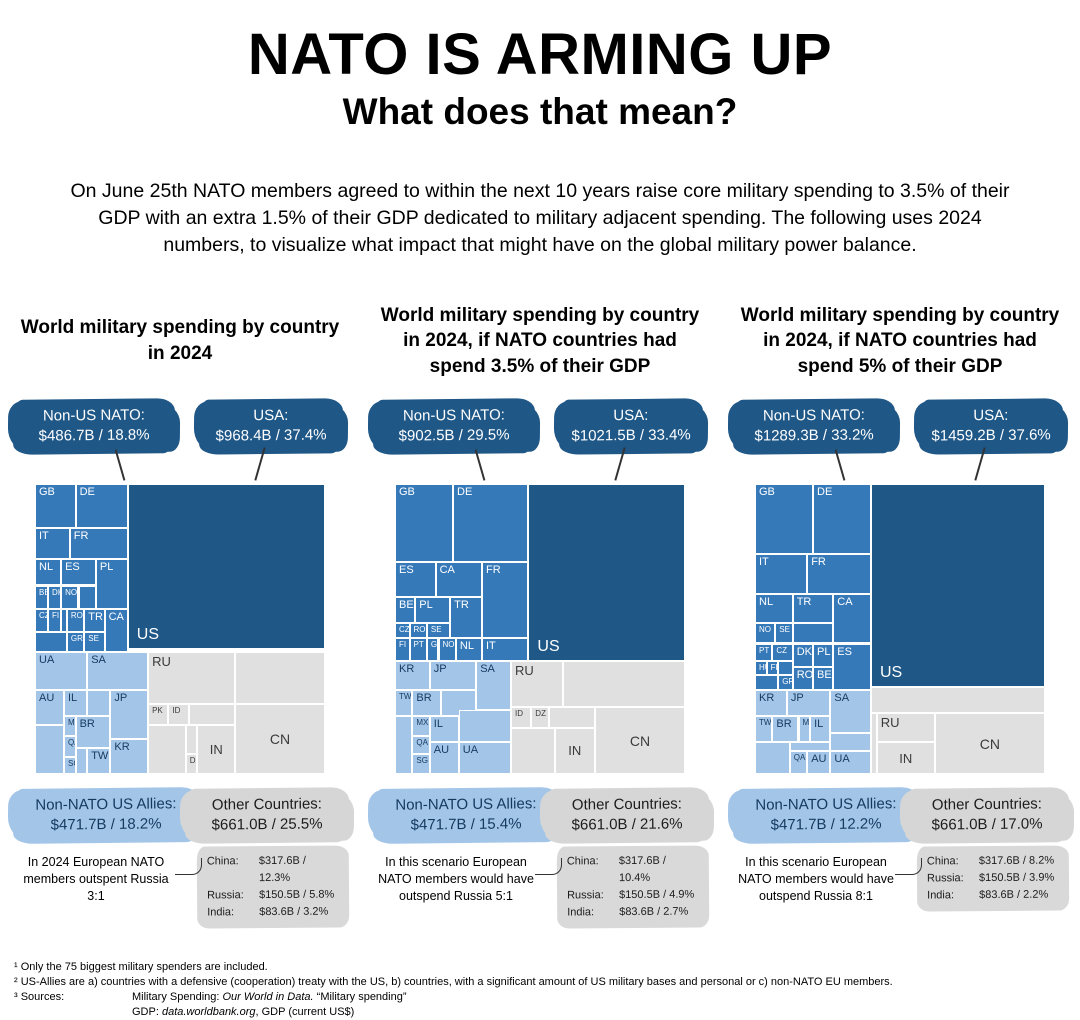 The height and width of the screenshot is (1020, 1080). I want to click on usa-value: $1021.5B / 33.4%, so click(631, 435).